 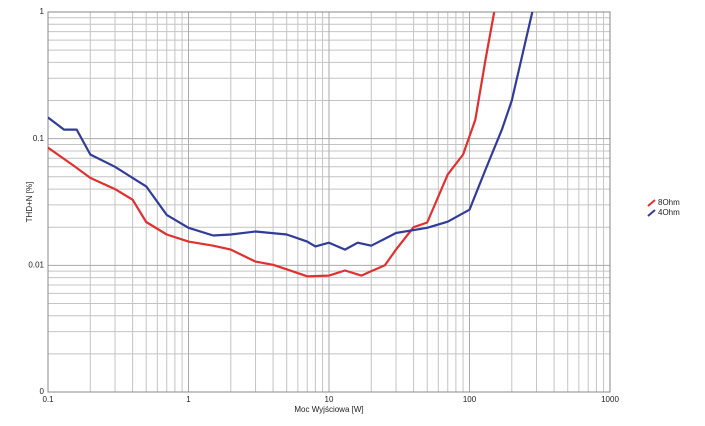 What do you see at coordinates (36, 264) in the screenshot?
I see `y-tick-label: 0.01` at bounding box center [36, 264].